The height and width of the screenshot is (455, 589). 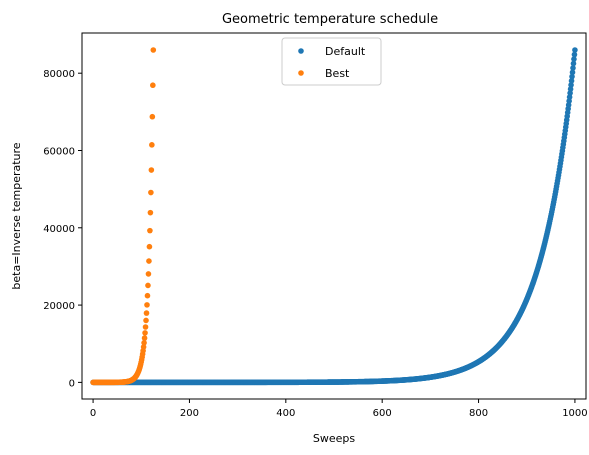 What do you see at coordinates (345, 51) in the screenshot?
I see `legend-label-default: Default` at bounding box center [345, 51].